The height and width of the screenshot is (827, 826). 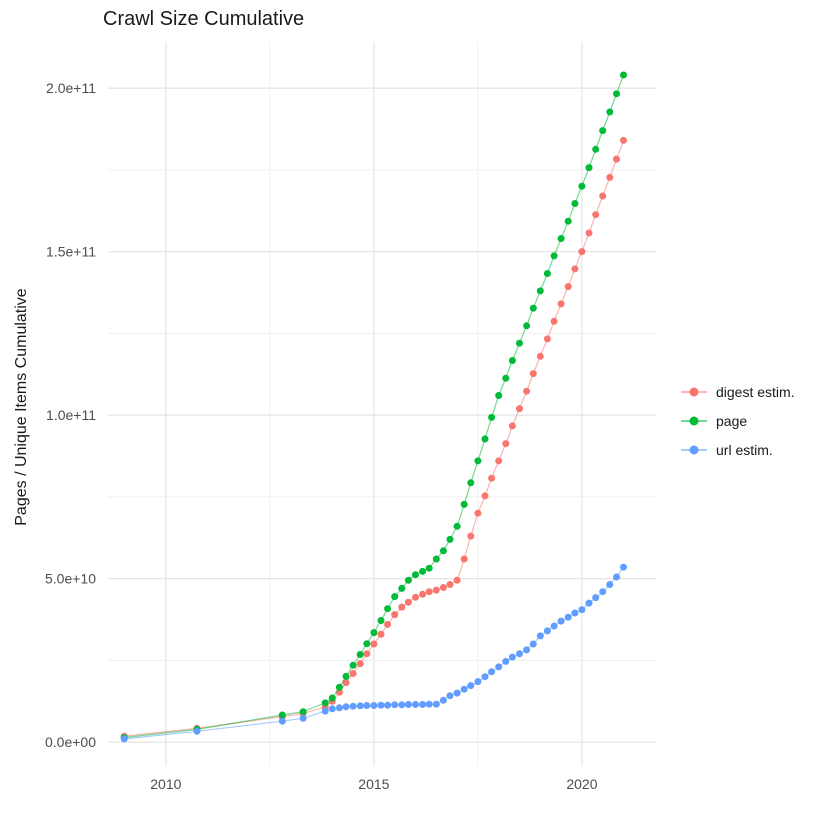 I want to click on x-tick-label: 2015, so click(x=373, y=784).